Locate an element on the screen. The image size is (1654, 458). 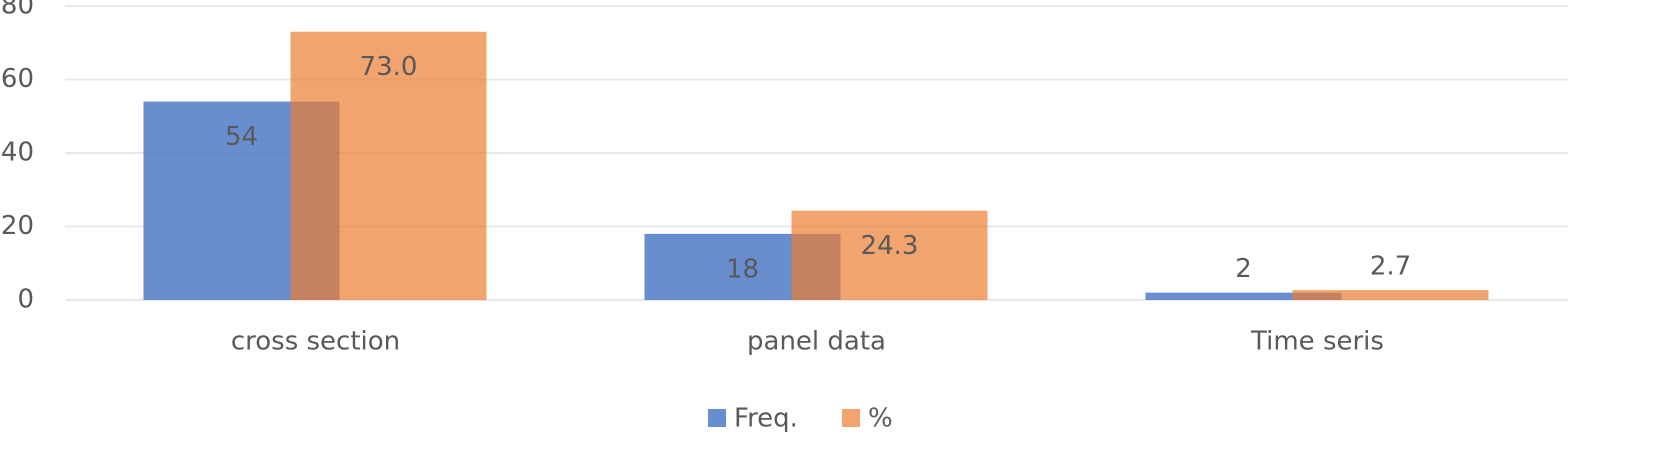
data-label: 18 is located at coordinates (742, 269).